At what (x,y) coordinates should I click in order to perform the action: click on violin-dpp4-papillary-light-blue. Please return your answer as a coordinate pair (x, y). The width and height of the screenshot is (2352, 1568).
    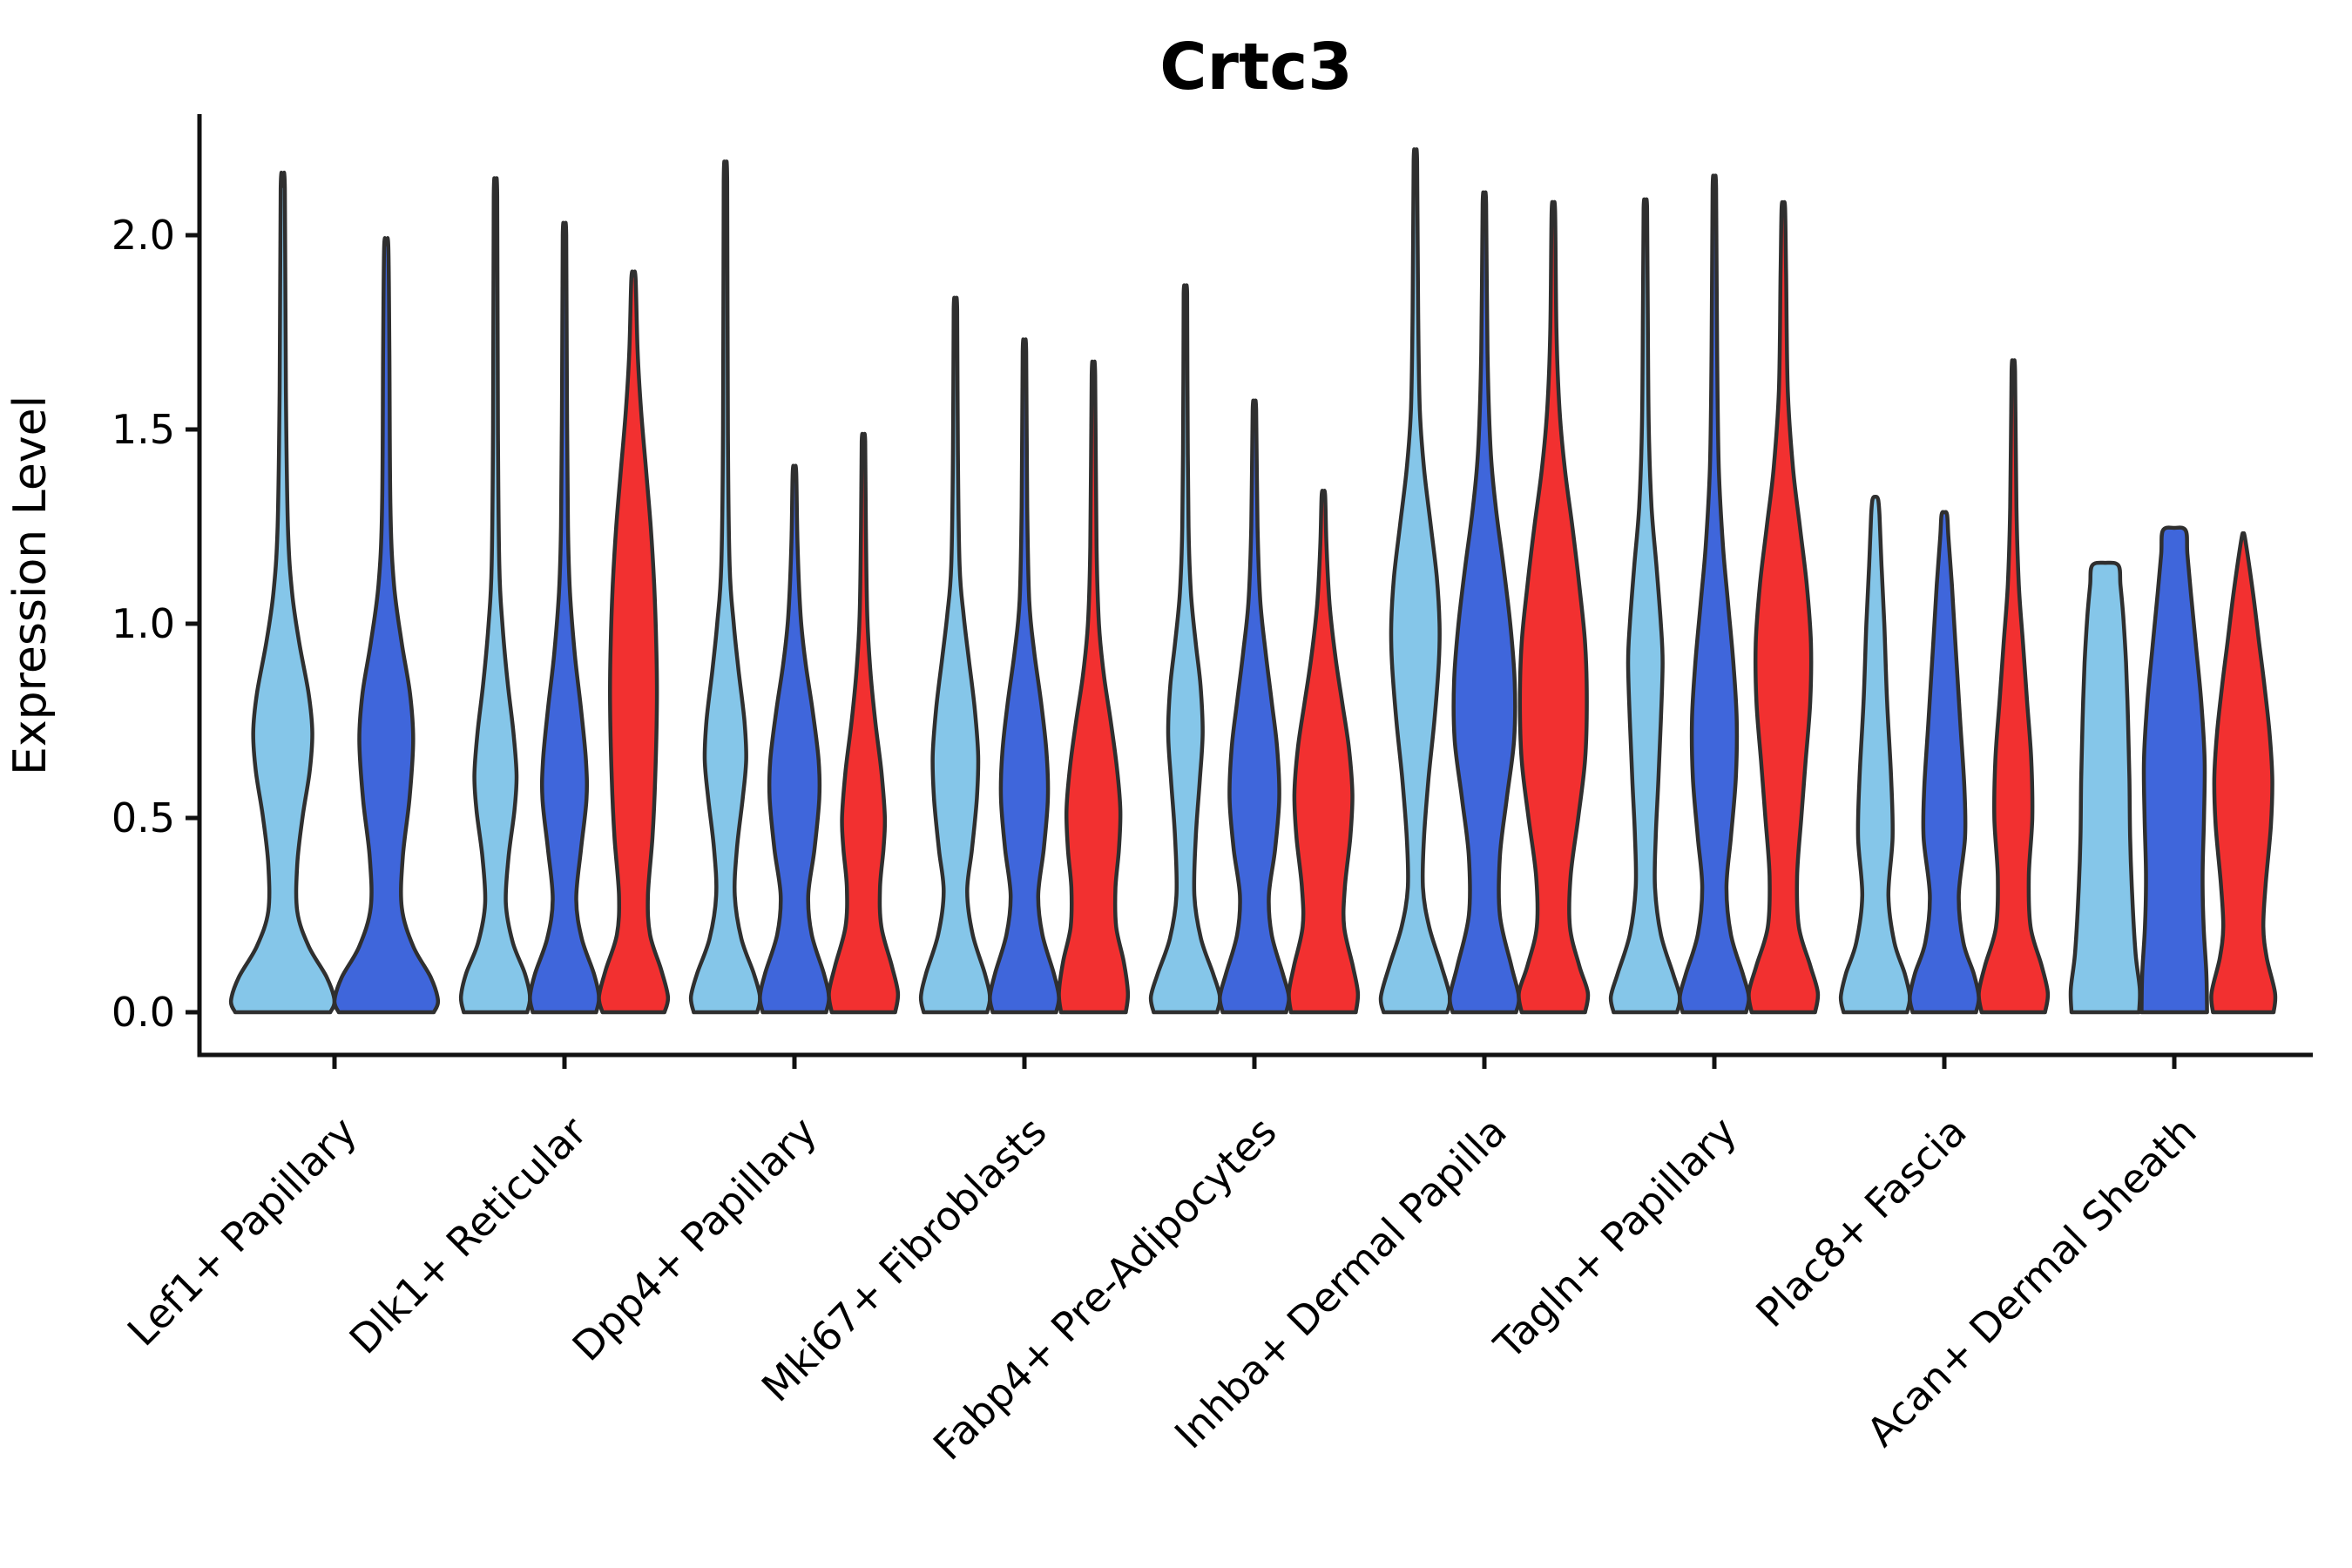
    Looking at the image, I should click on (725, 587).